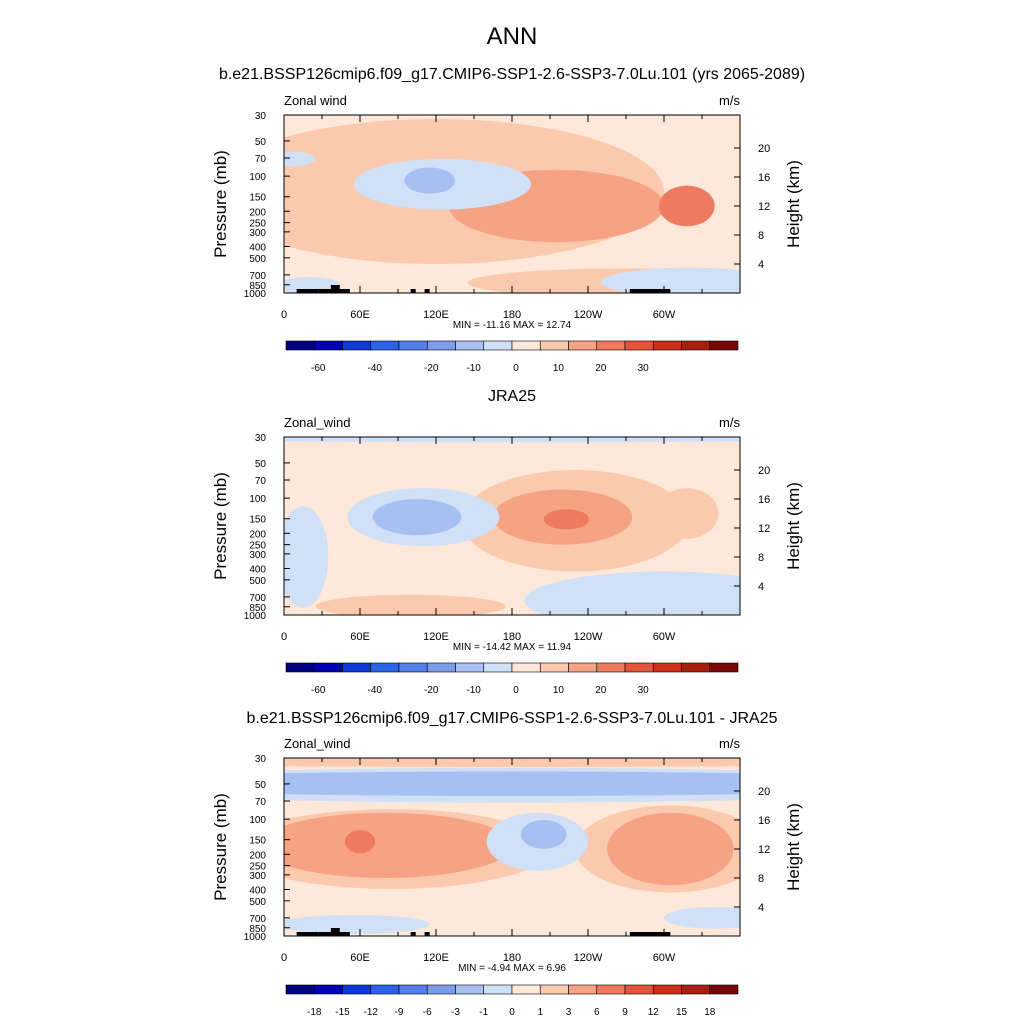  Describe the element at coordinates (644, 690) in the screenshot. I see `colorbar-label: 30` at that location.